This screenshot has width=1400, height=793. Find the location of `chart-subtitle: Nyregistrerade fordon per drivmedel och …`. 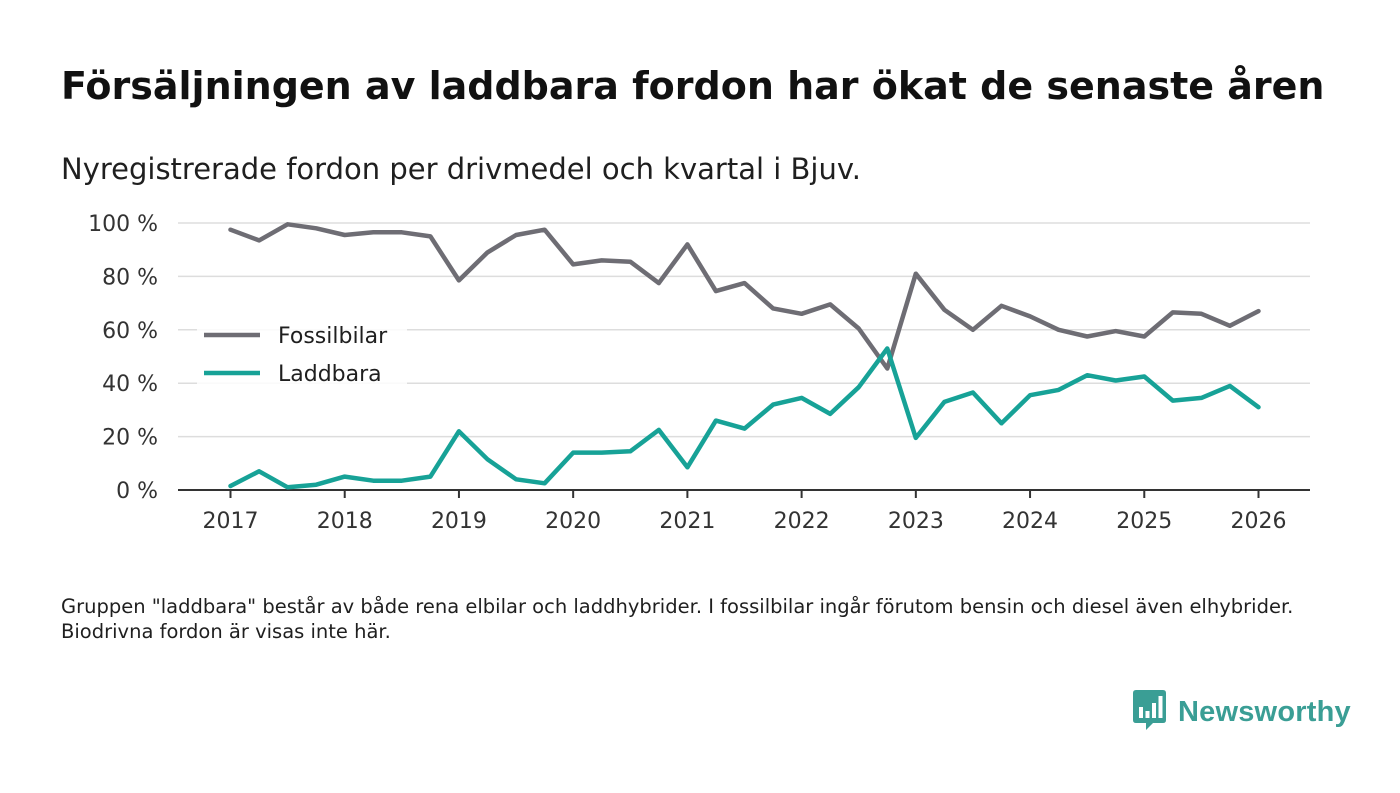

chart-subtitle: Nyregistrerade fordon per drivmedel och … is located at coordinates (461, 169).